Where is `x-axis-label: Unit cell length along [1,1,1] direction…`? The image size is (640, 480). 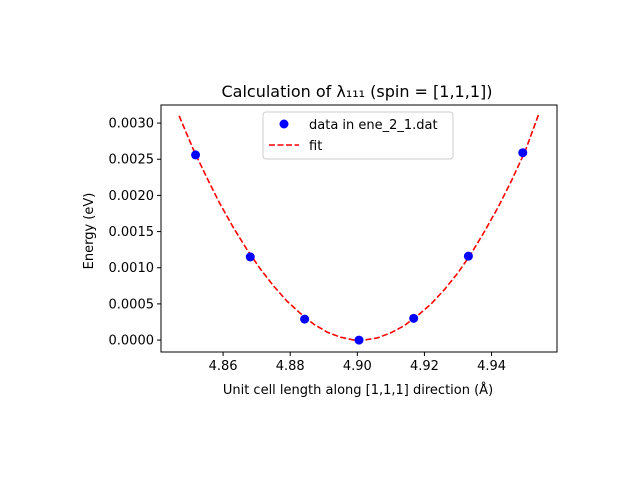 x-axis-label: Unit cell length along [1,1,1] direction… is located at coordinates (358, 390).